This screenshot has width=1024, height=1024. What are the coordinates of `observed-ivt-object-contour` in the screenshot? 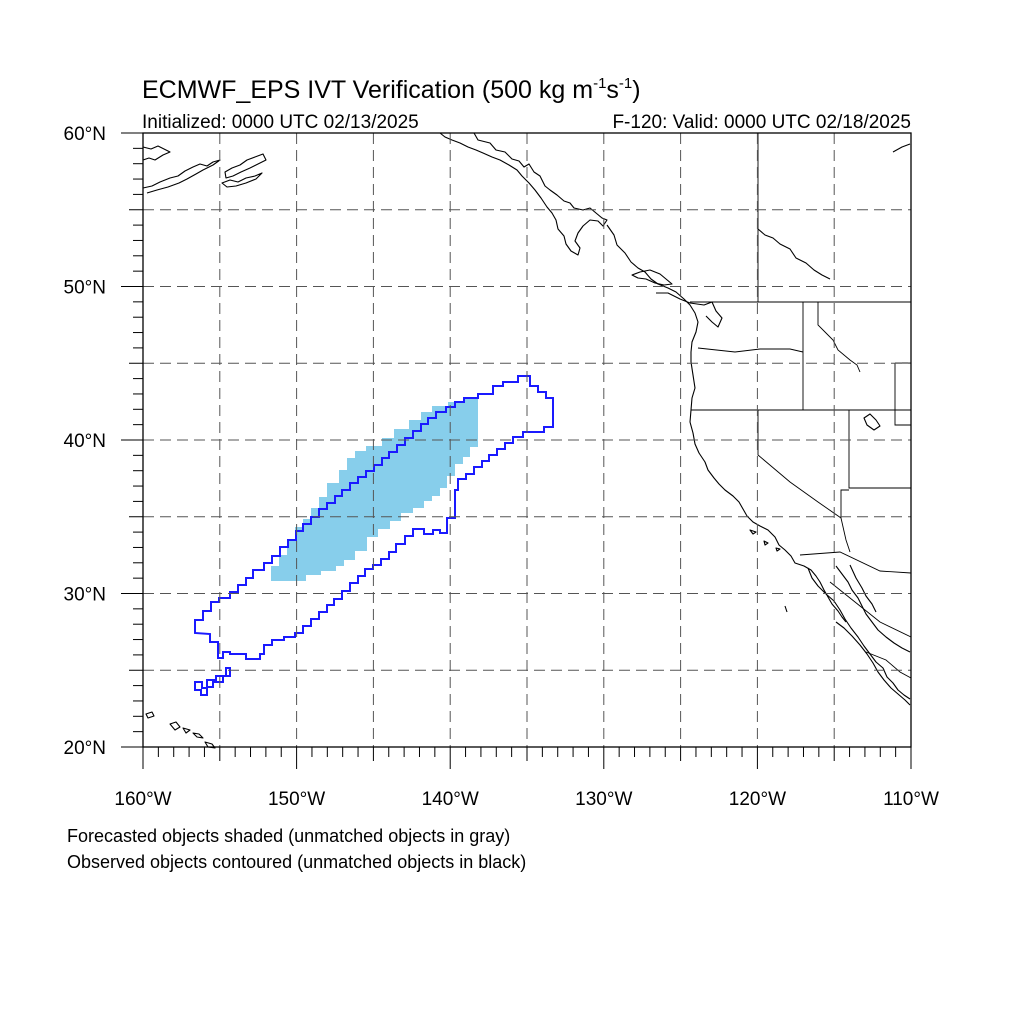 It's located at (374, 535).